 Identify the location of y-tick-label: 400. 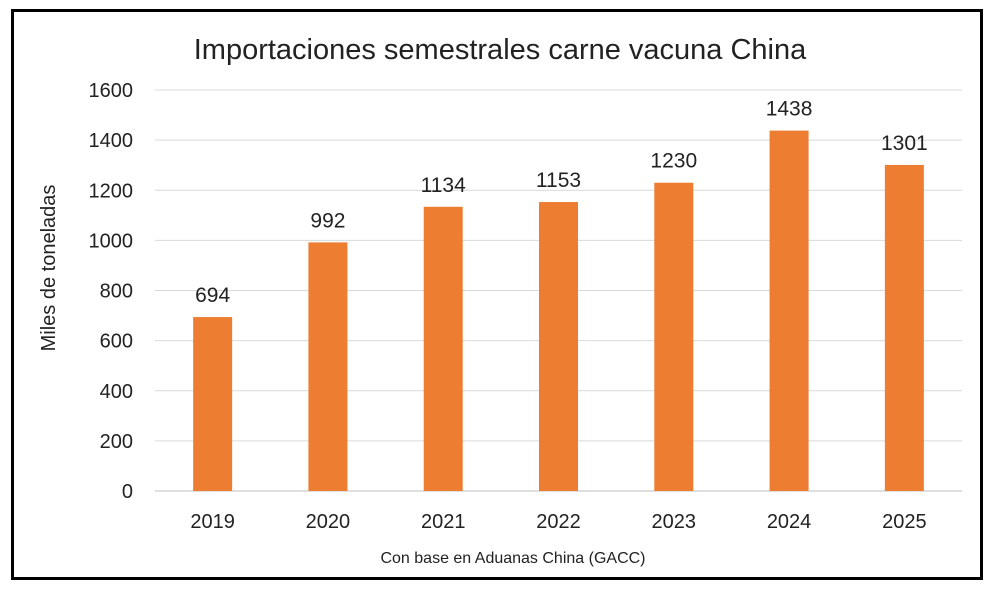
(116, 392).